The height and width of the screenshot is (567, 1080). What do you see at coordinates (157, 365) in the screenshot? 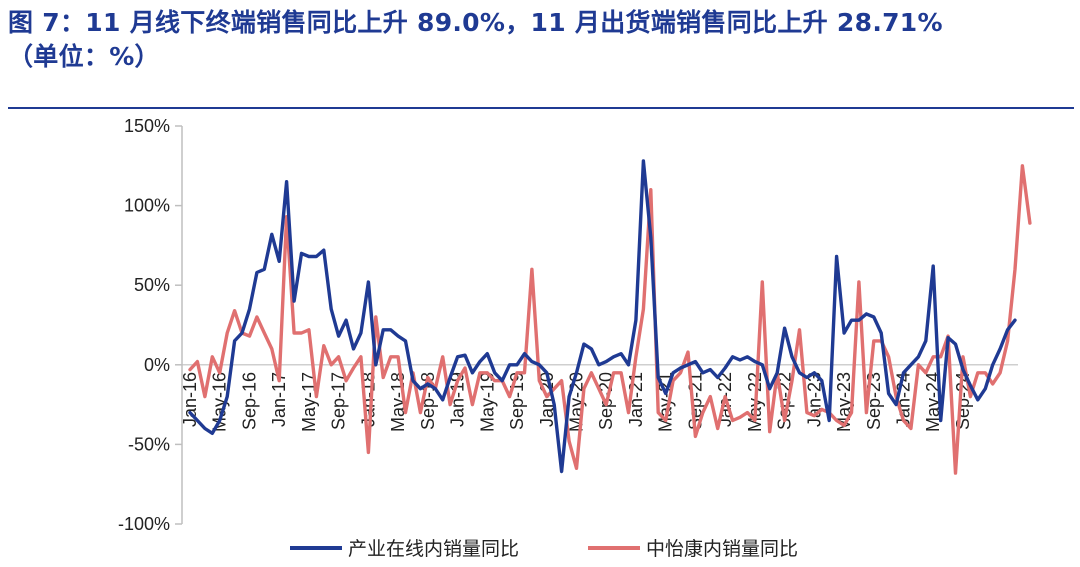
I see `y-tick-label: 0%` at bounding box center [157, 365].